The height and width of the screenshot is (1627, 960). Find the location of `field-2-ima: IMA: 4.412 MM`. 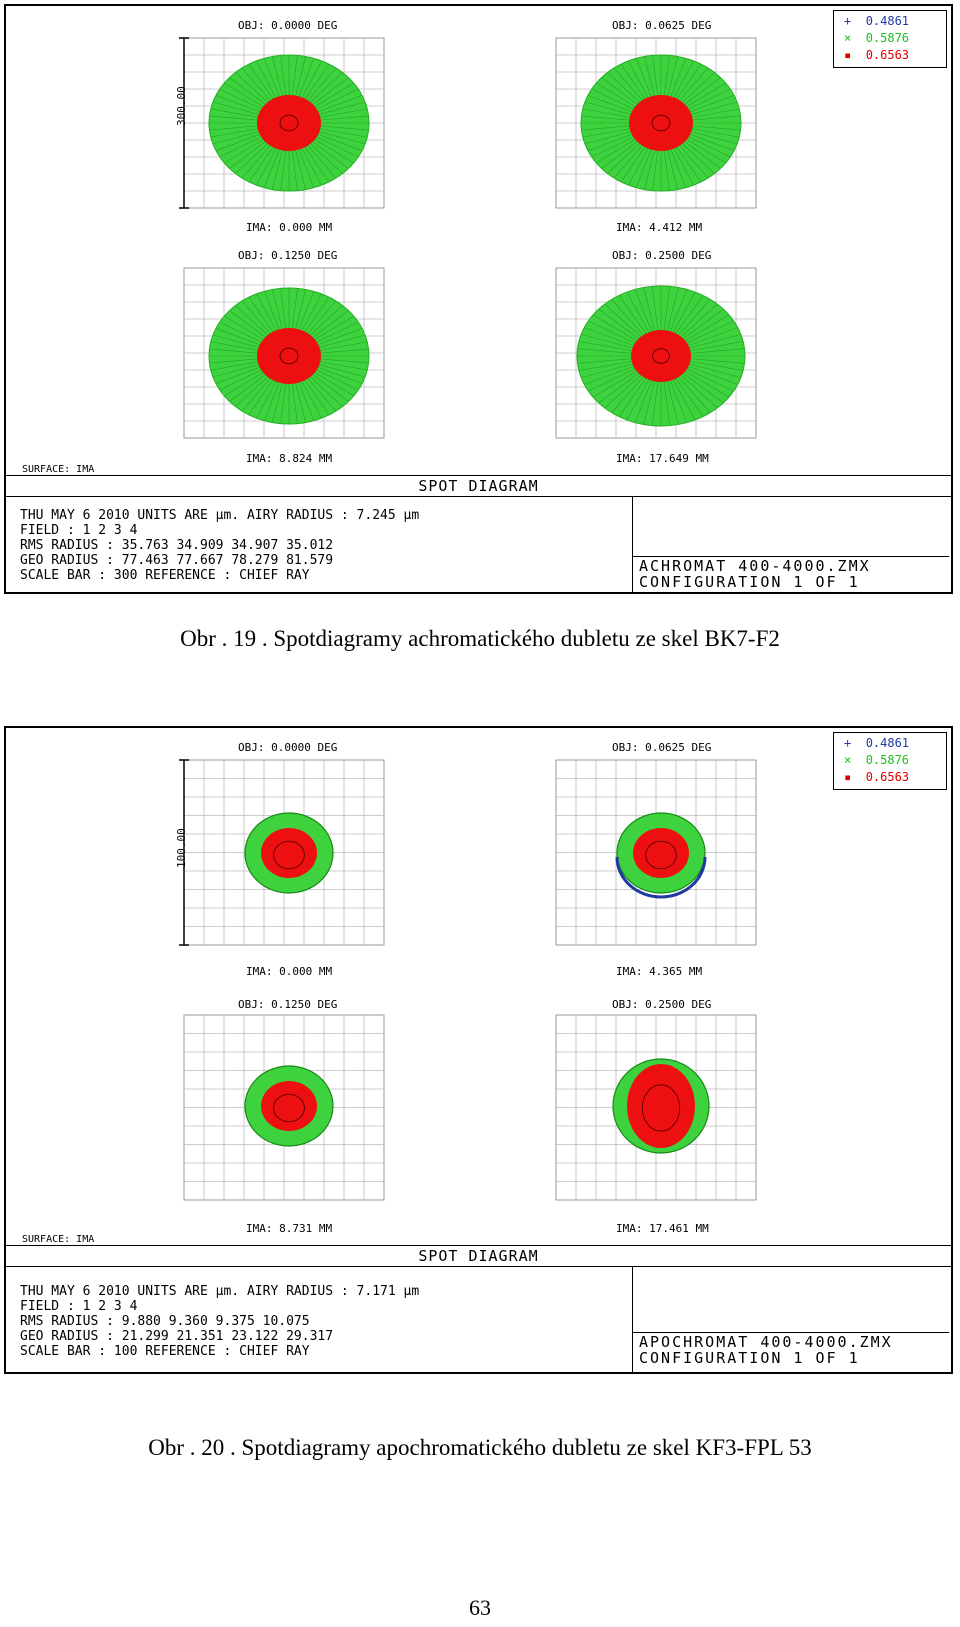

field-2-ima: IMA: 4.412 MM is located at coordinates (659, 227).